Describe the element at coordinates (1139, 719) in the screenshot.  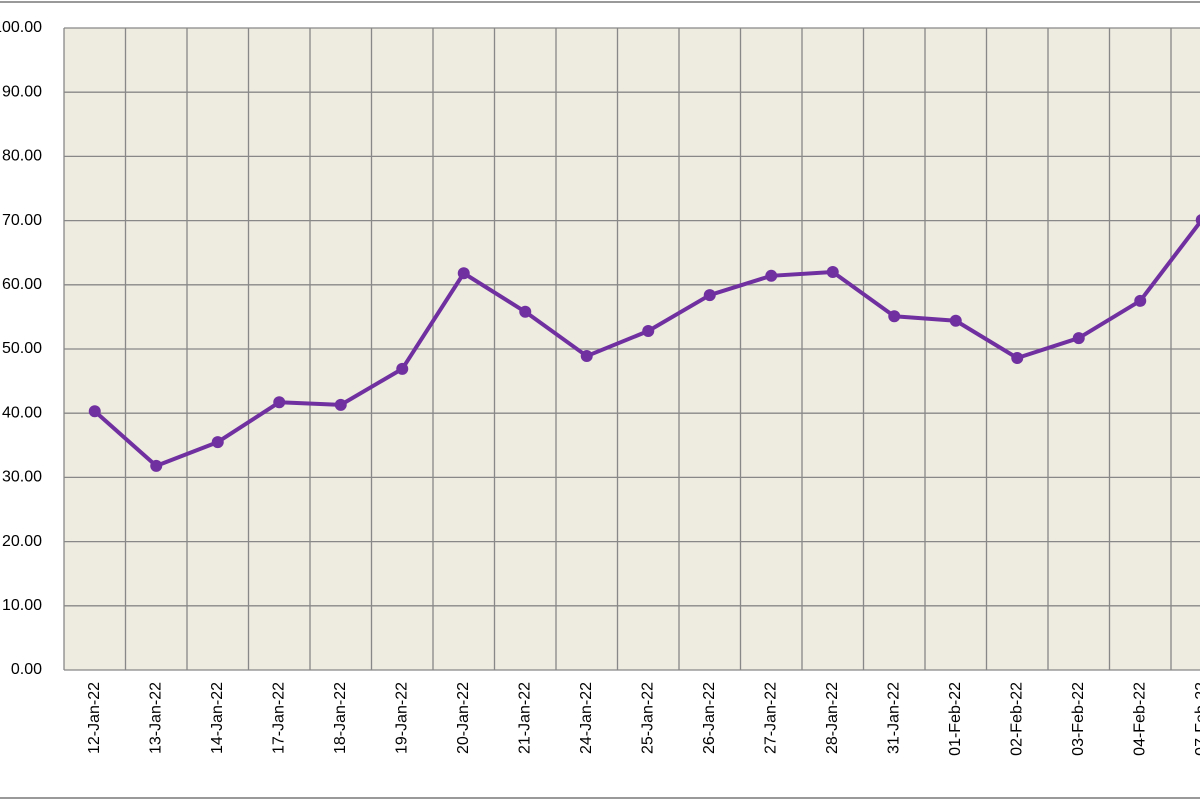
I see `x-tick-label: 04-Feb-22` at that location.